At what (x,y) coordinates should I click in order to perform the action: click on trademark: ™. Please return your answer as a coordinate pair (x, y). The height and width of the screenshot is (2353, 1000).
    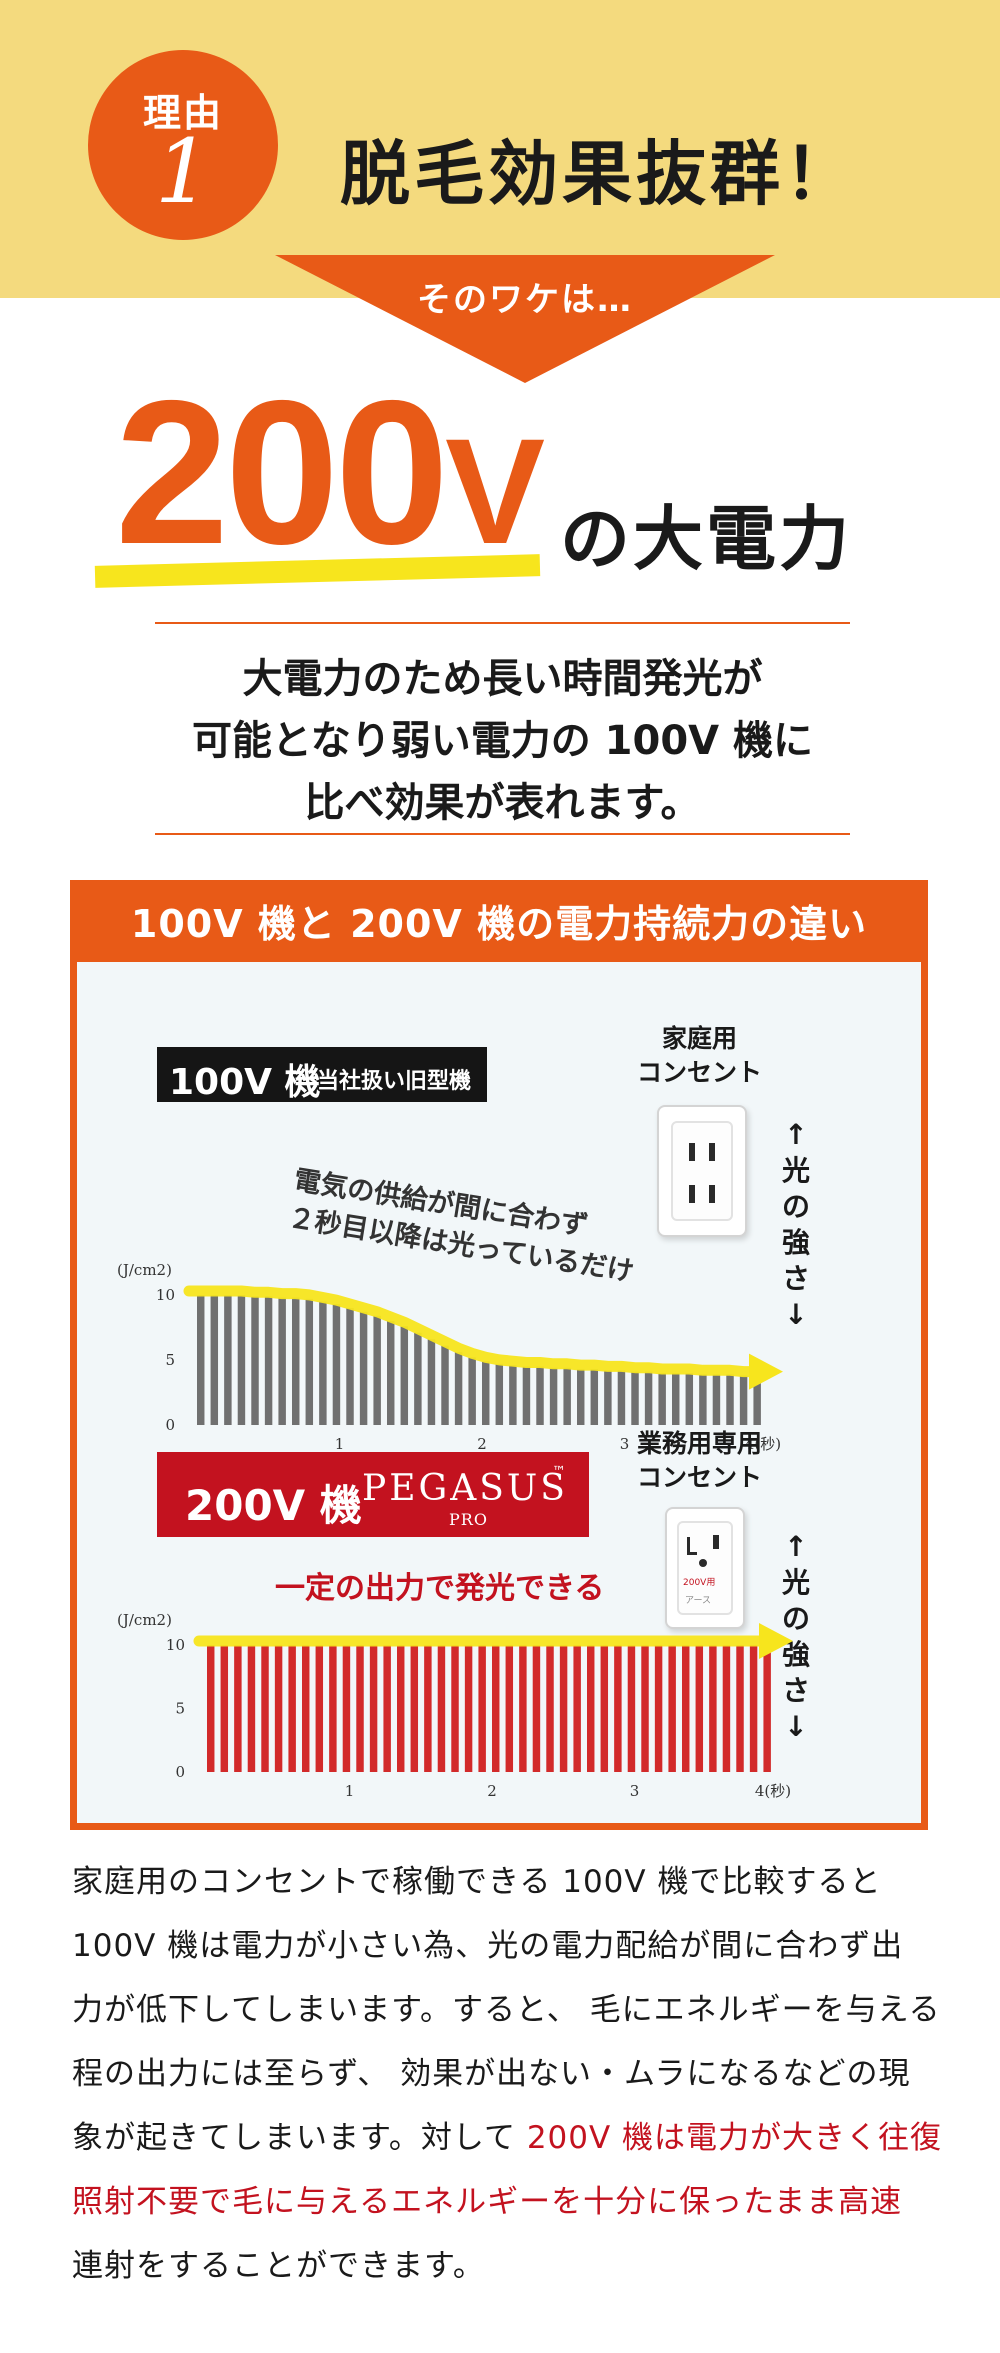
    Looking at the image, I should click on (559, 1472).